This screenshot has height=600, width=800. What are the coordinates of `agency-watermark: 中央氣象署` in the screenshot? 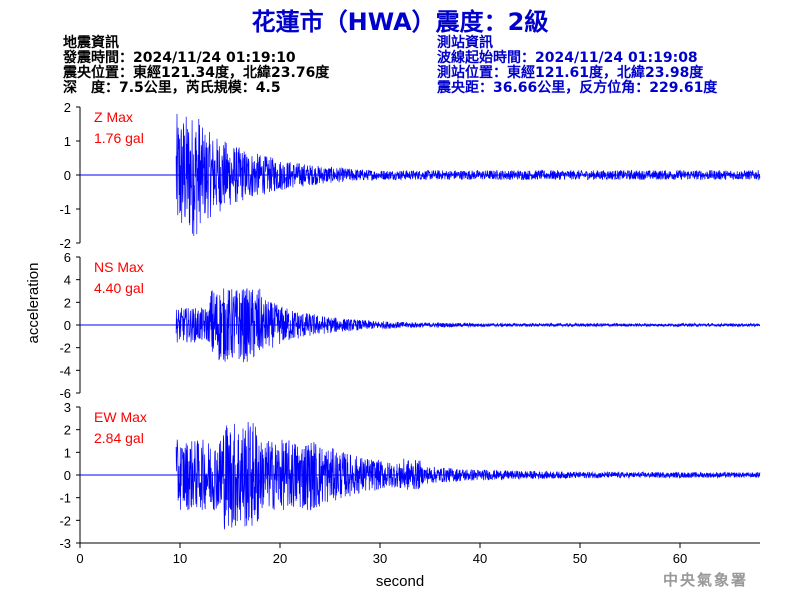 It's located at (705, 580).